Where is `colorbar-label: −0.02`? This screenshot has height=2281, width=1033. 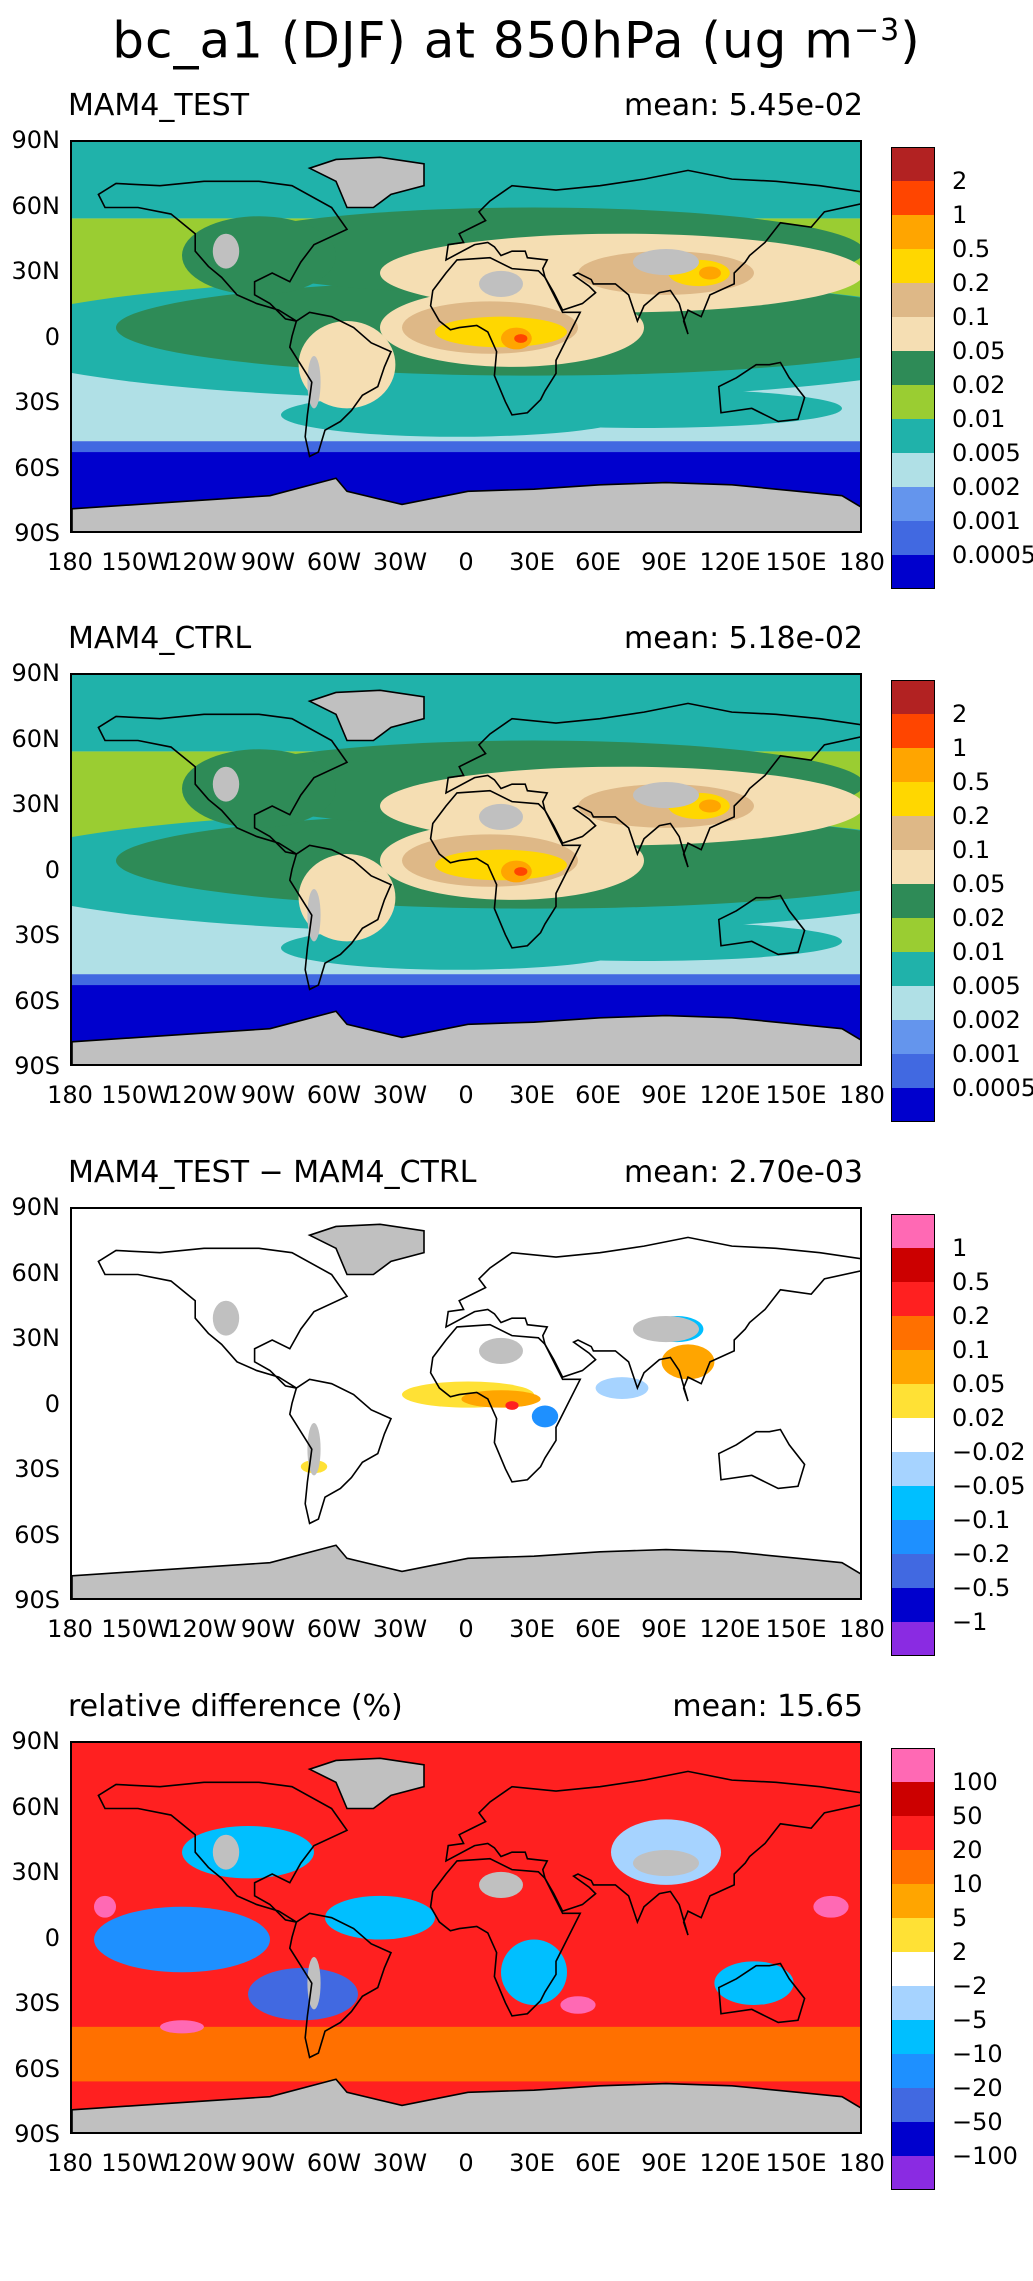 colorbar-label: −0.02 is located at coordinates (989, 1452).